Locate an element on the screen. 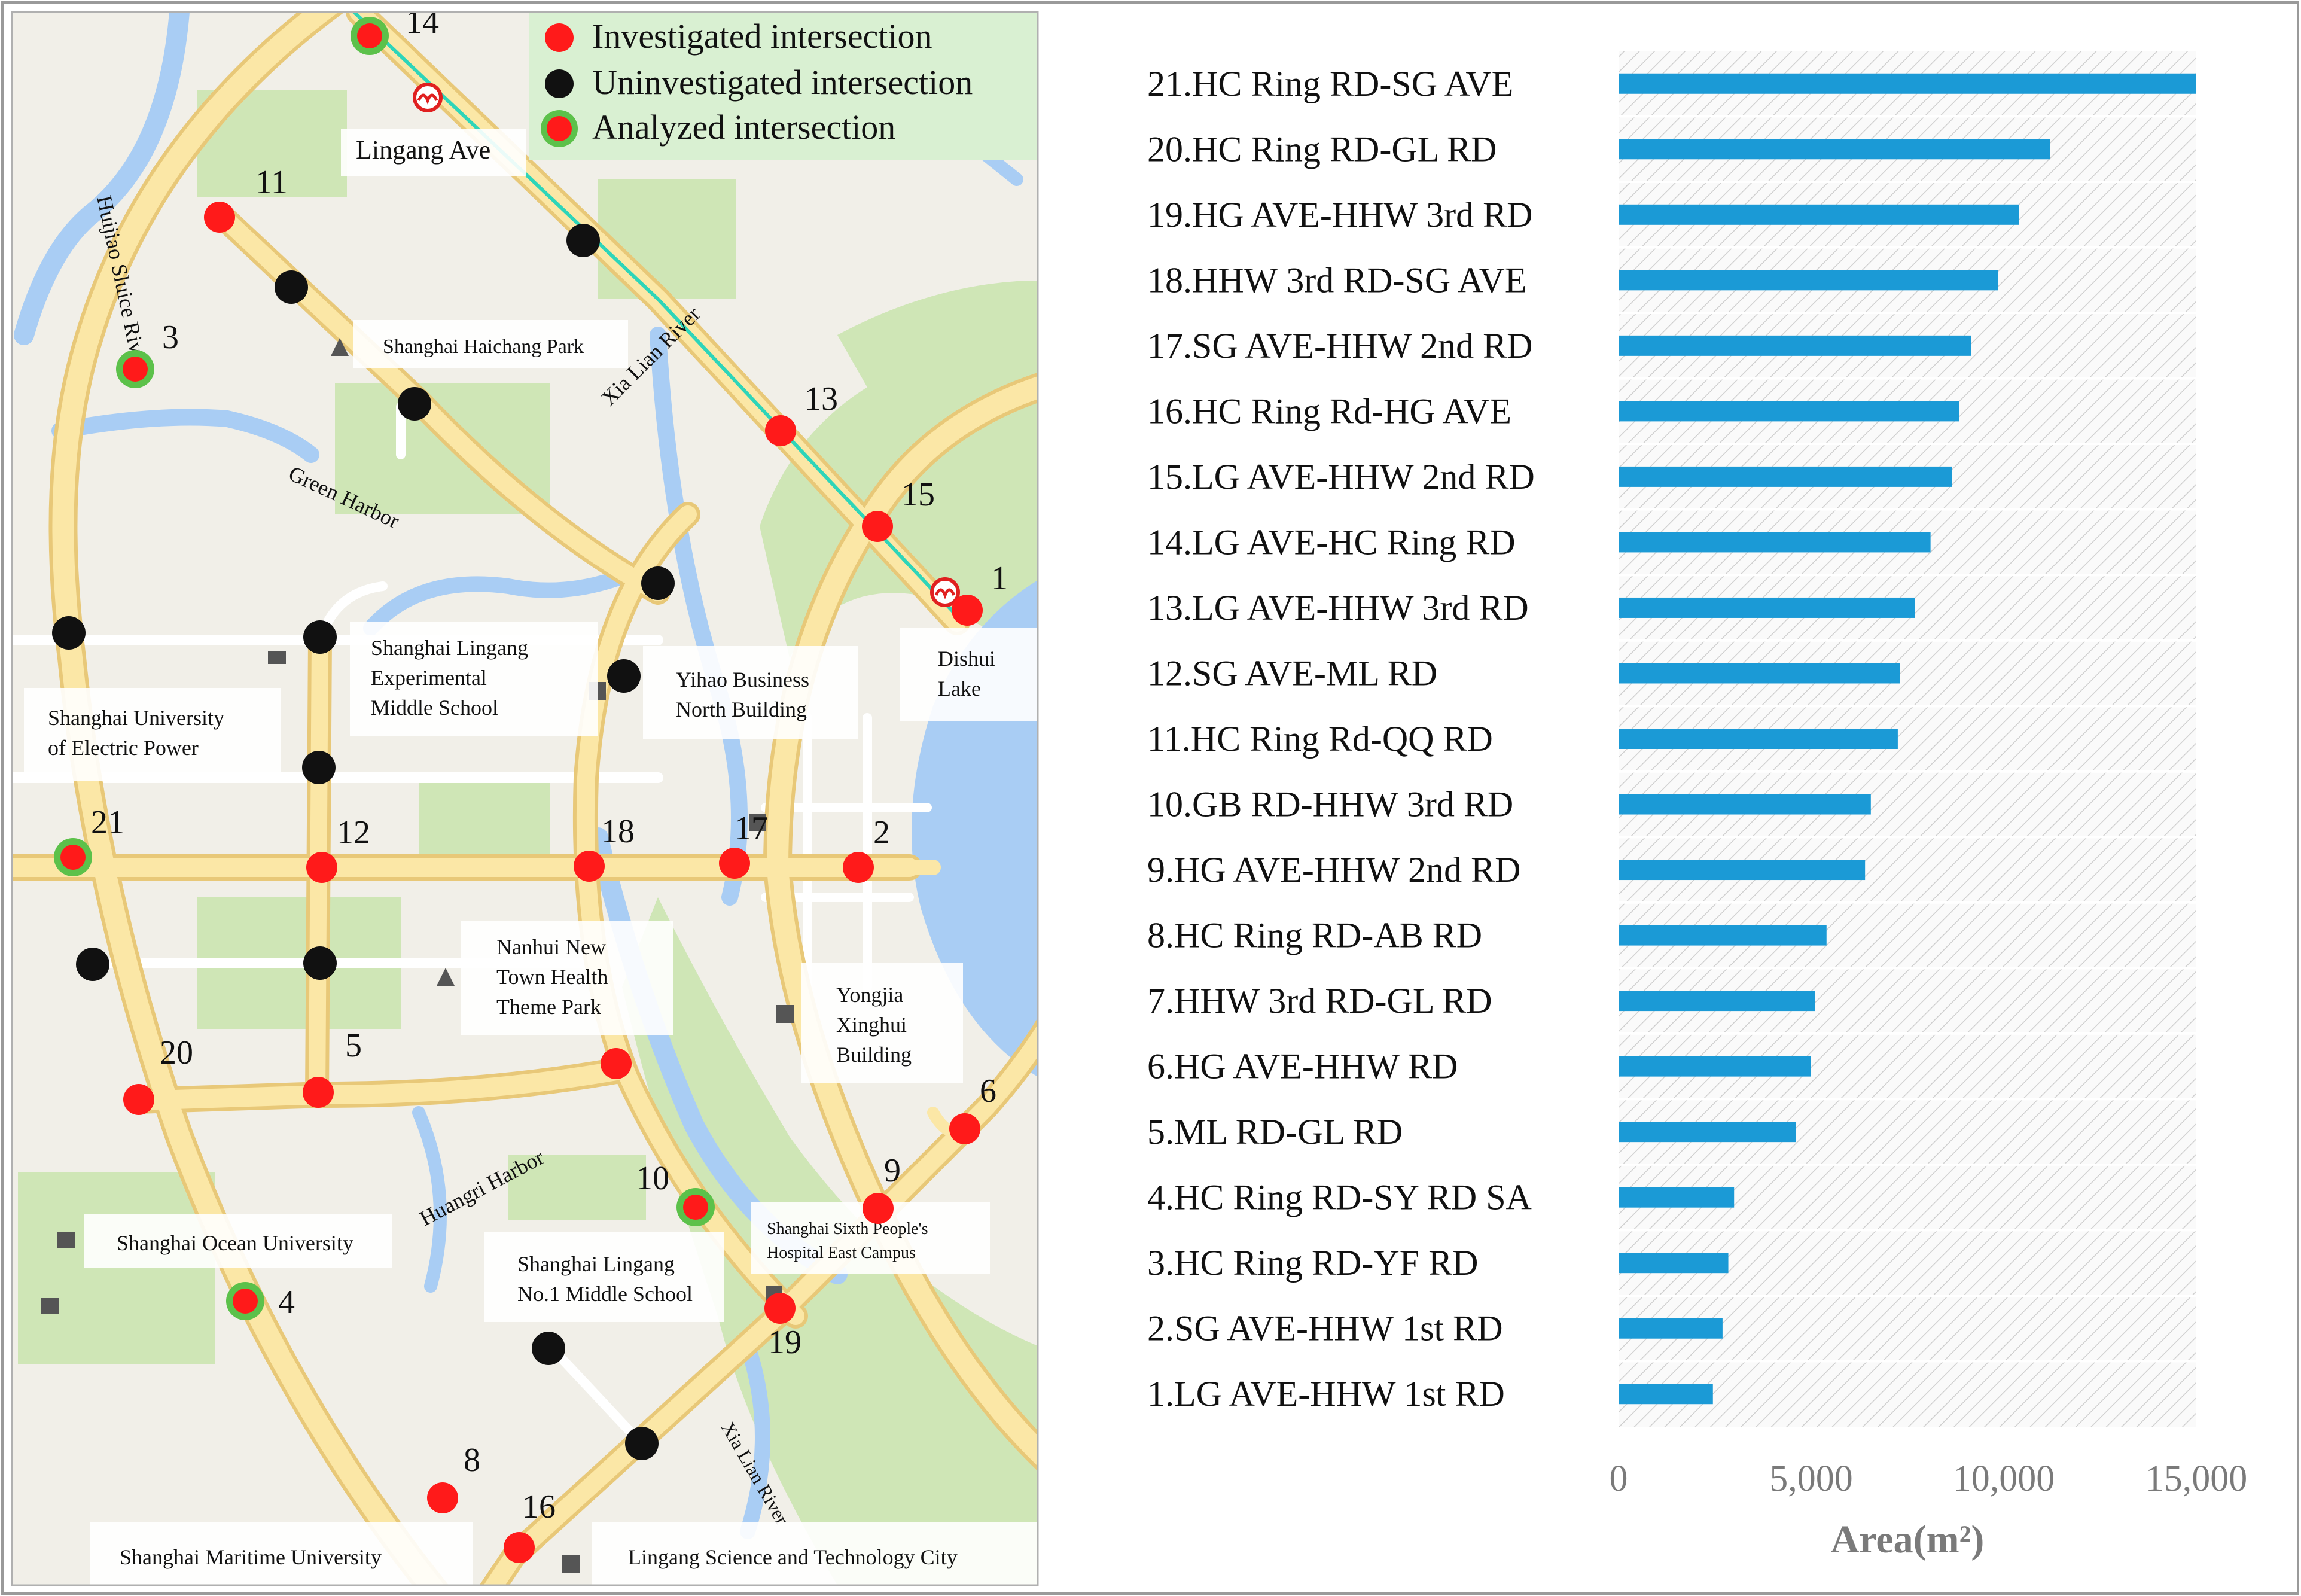 This screenshot has height=1596, width=2301. category-label: 15.LG AVE-HHW 2nd RD is located at coordinates (1341, 477).